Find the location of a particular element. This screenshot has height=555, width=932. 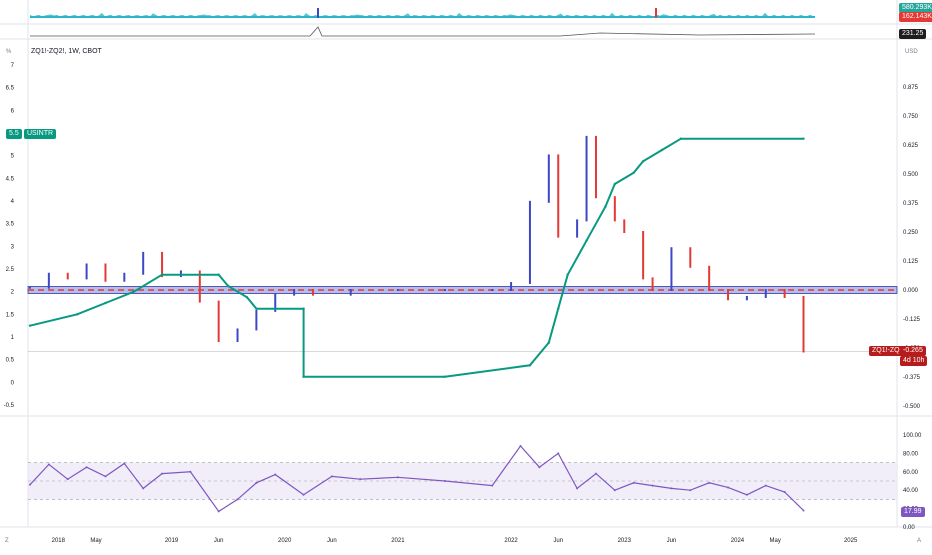

left-tick-label: -0.5 is located at coordinates (9, 406).